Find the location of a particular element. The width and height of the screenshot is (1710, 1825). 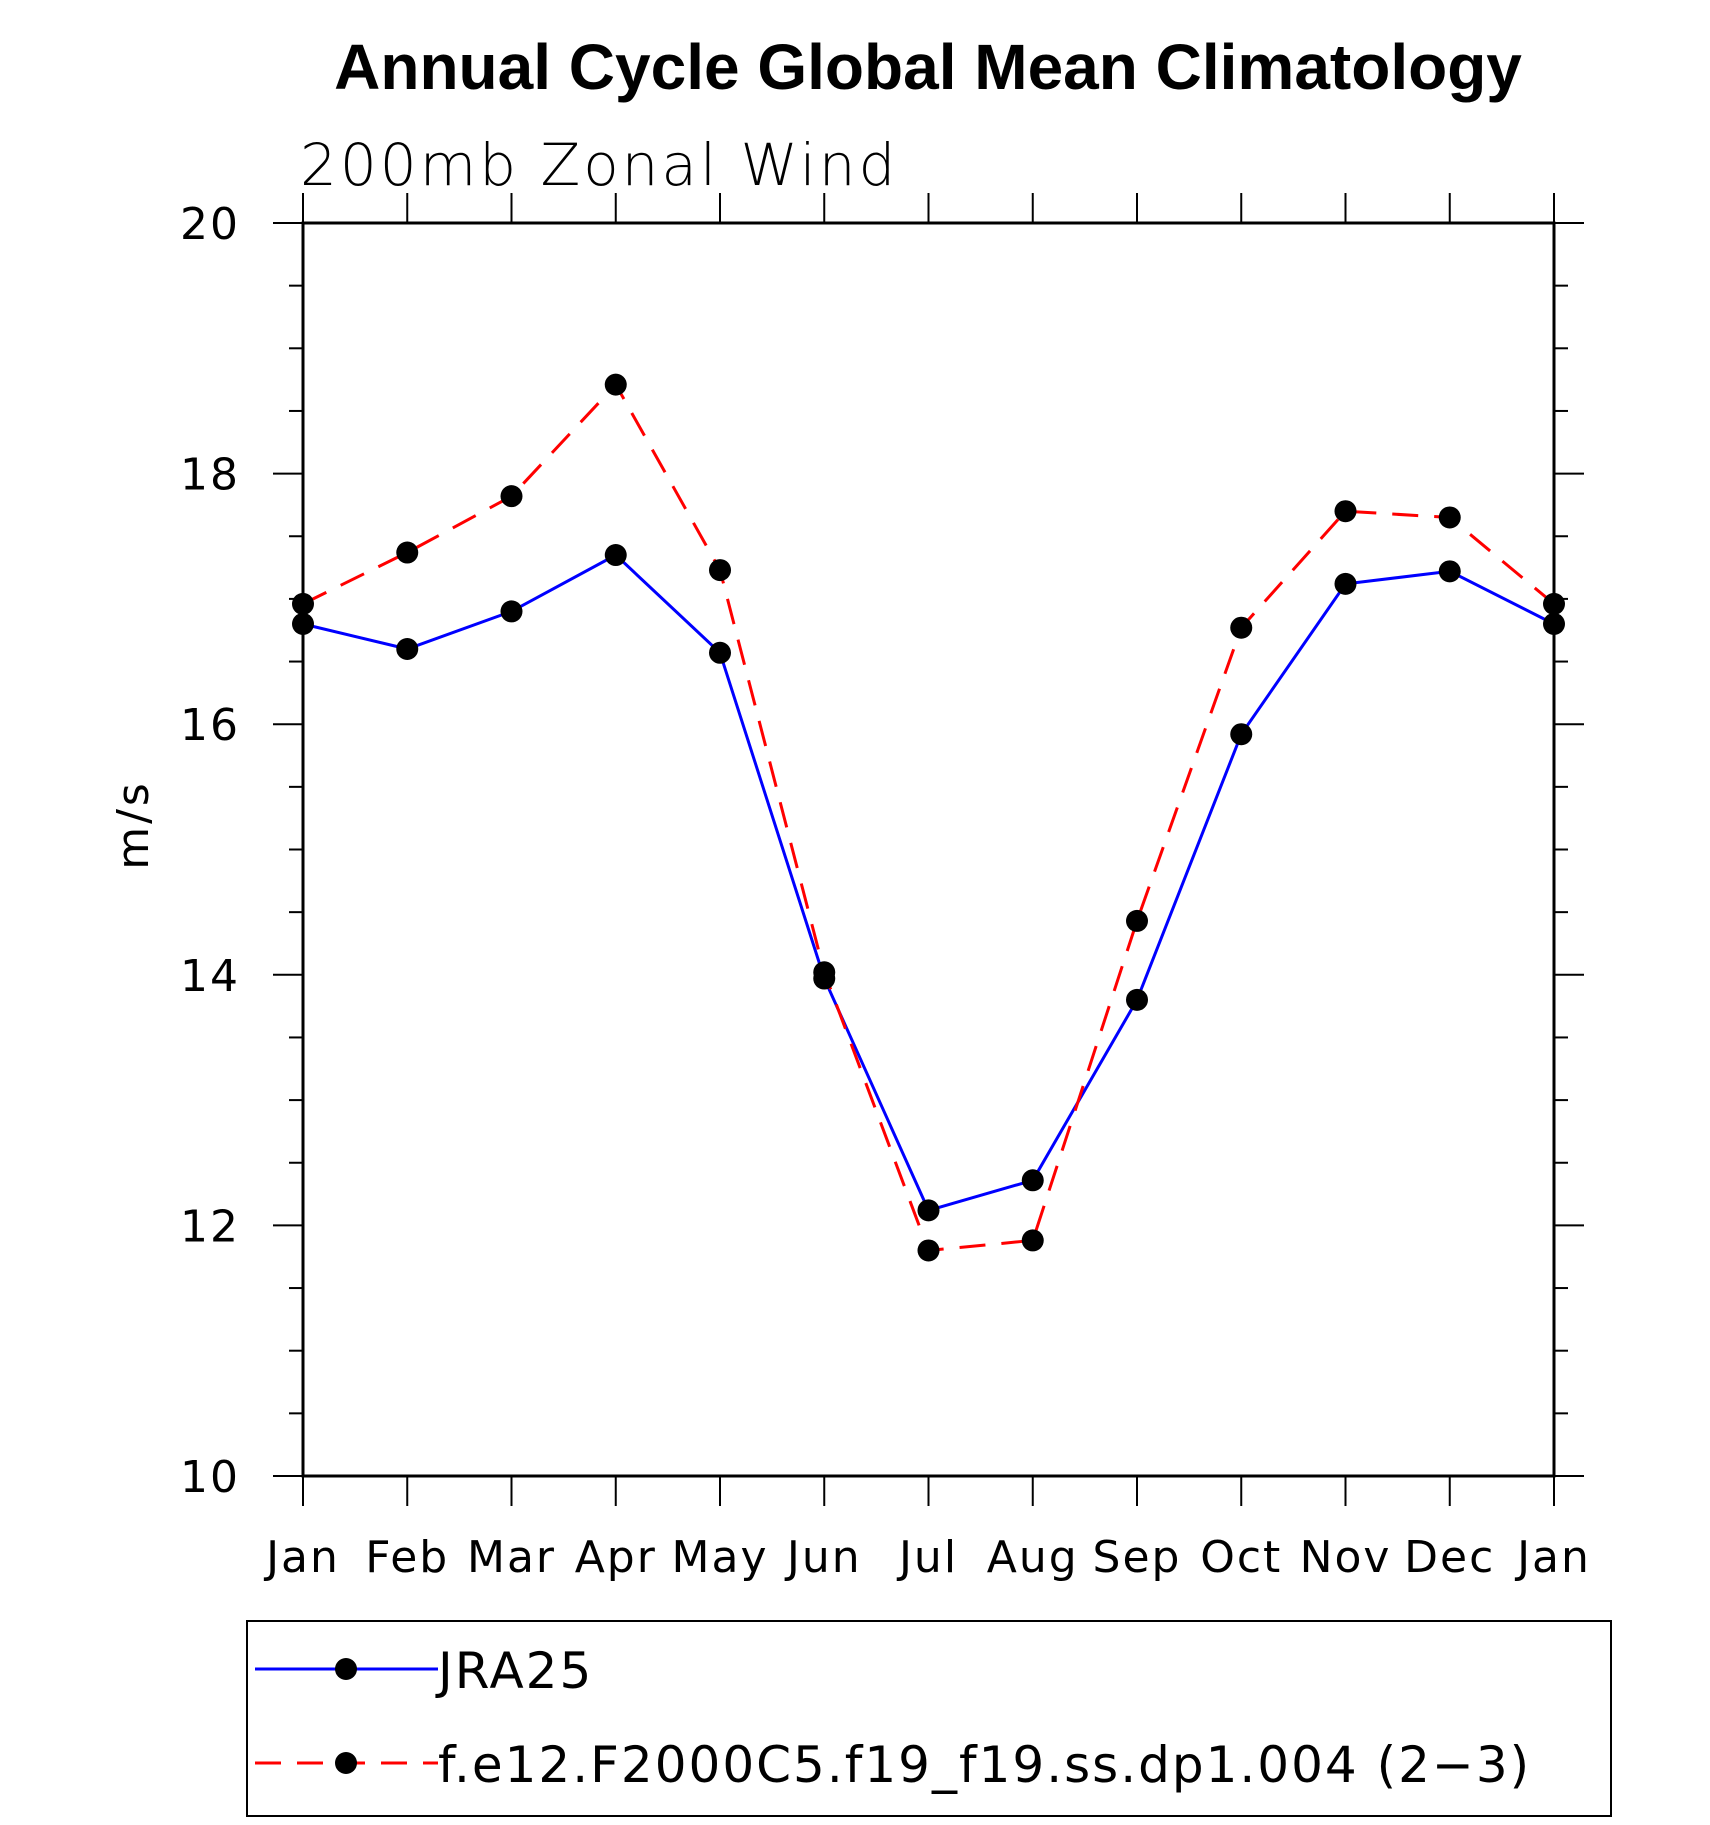

chart-subtitle: 200mb Zonal Wind is located at coordinates (599, 165).